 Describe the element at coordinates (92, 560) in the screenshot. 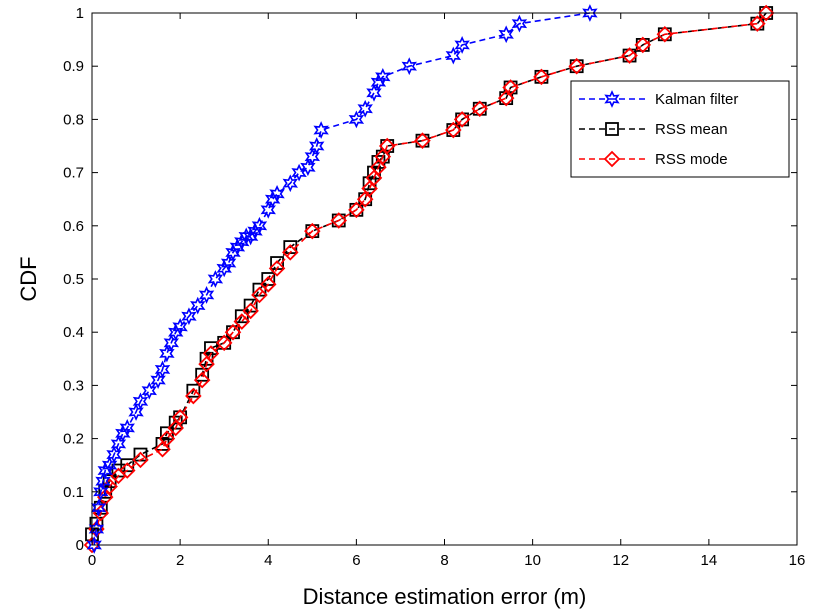

I see `x-tick-label: 0` at that location.